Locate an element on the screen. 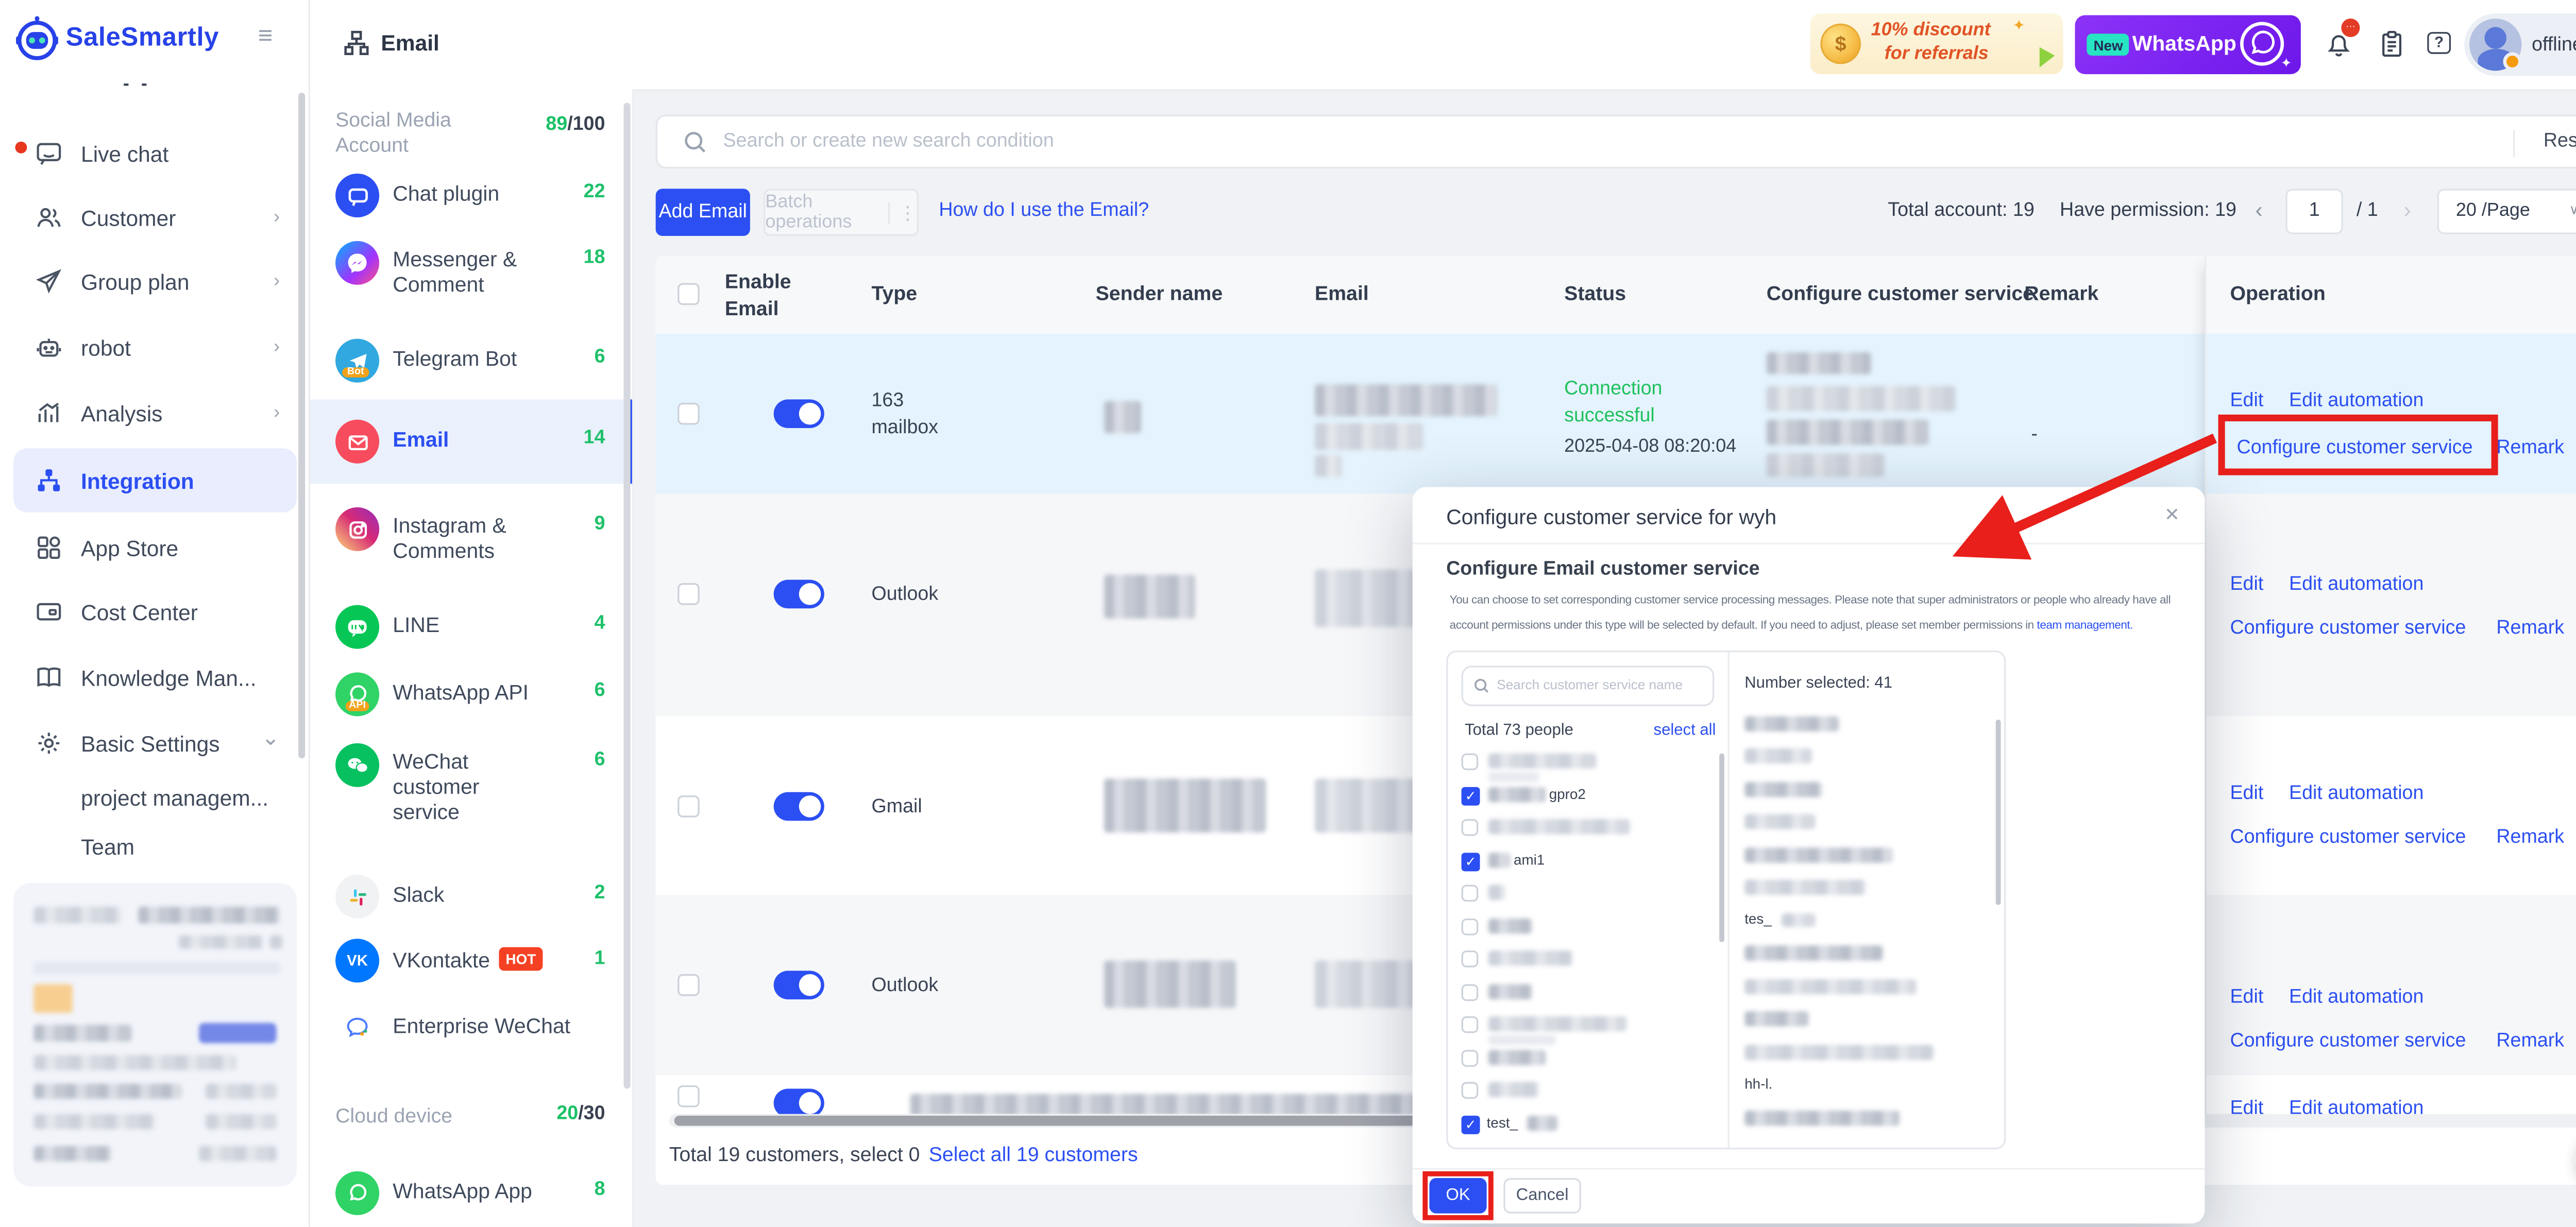 The height and width of the screenshot is (1227, 2576). channel-item-line: LINE 4 is located at coordinates (471, 627).